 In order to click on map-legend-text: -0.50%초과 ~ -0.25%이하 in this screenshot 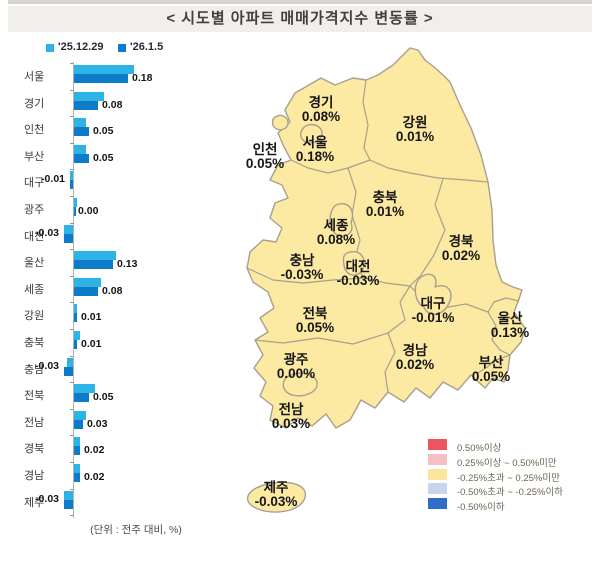, I will do `click(510, 493)`.